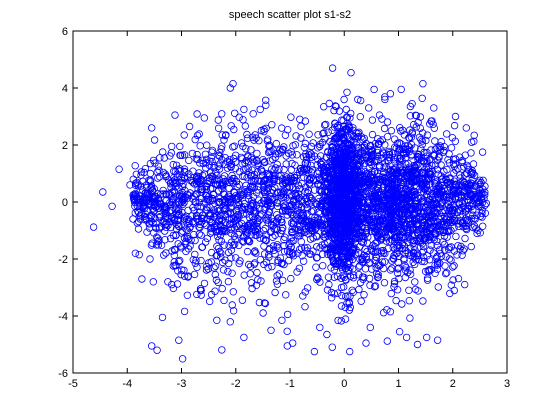  I want to click on x-tick-label: -2, so click(236, 384).